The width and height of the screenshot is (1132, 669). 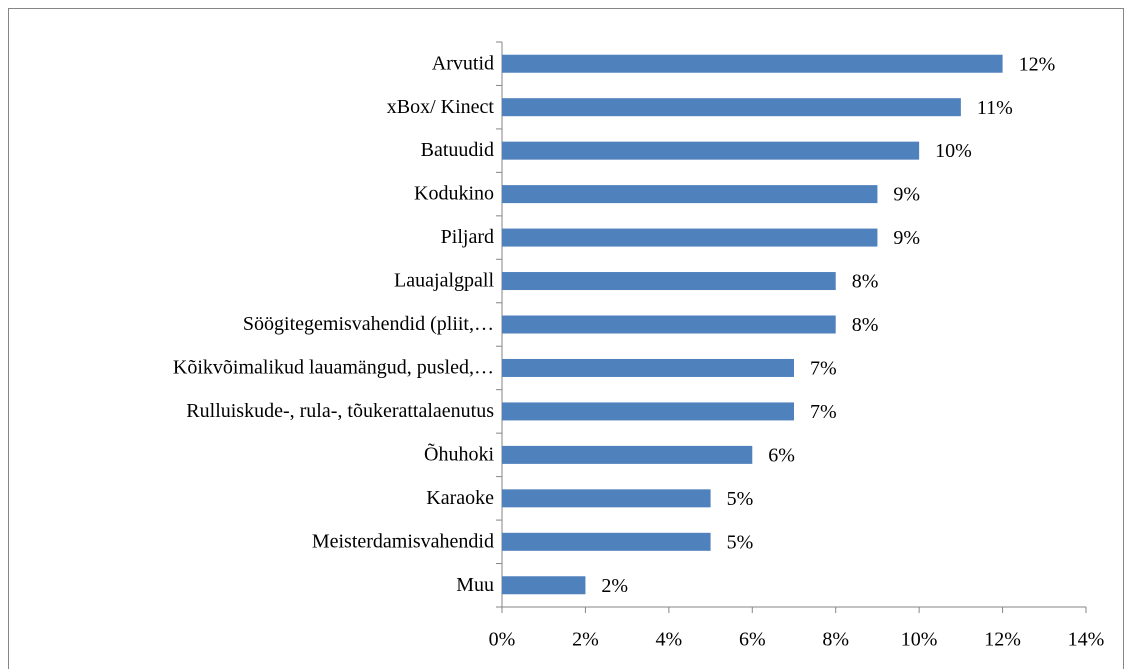 What do you see at coordinates (614, 586) in the screenshot?
I see `value-label: 2%` at bounding box center [614, 586].